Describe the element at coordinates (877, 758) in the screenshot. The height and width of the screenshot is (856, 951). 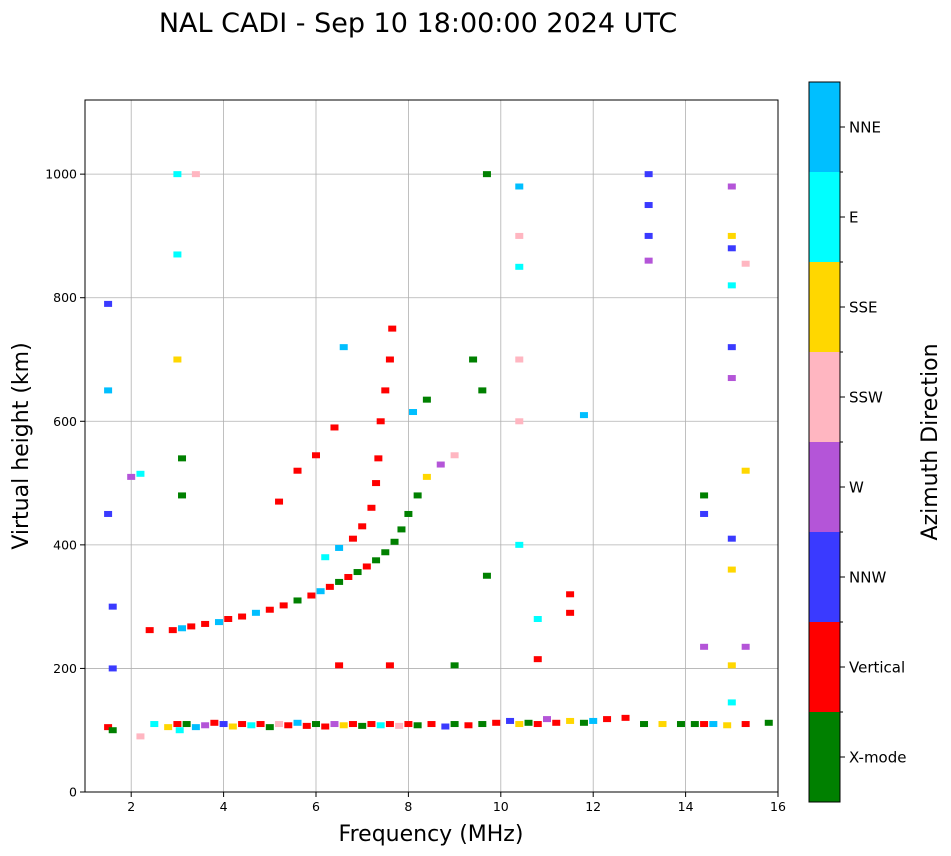
I see `colorbar-tick-label: X-mode` at that location.